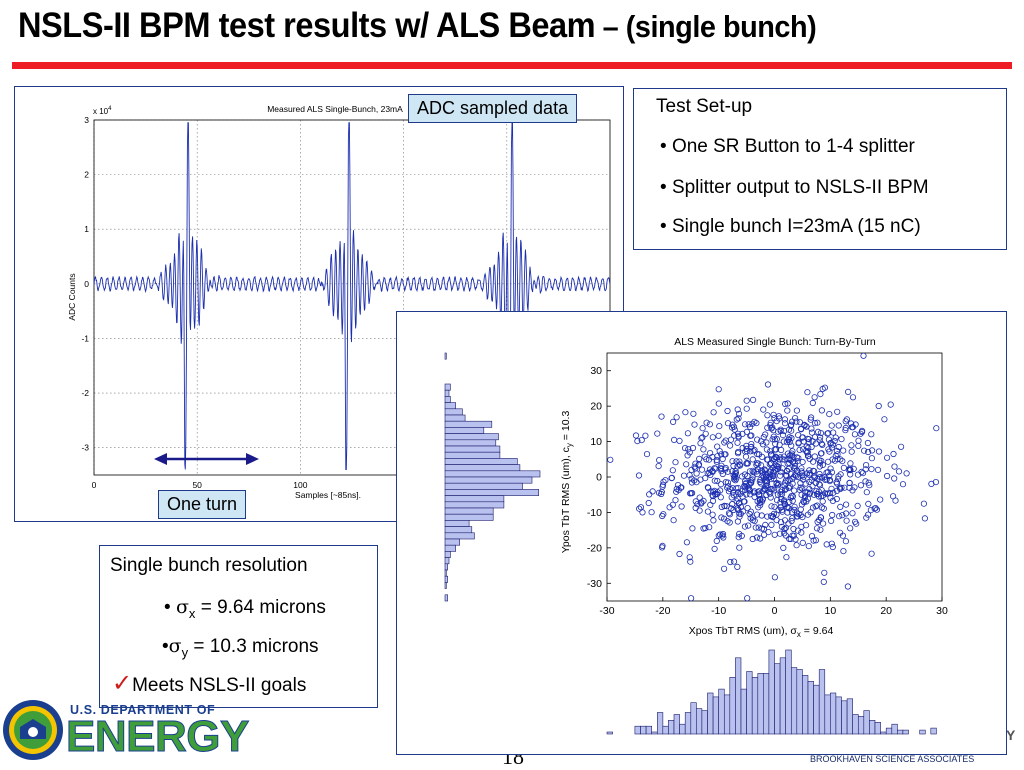 Image resolution: width=1024 pixels, height=770 pixels. I want to click on scatter-xlabel: Xpos TbT RMS (um), σx = 9.64, so click(761, 632).